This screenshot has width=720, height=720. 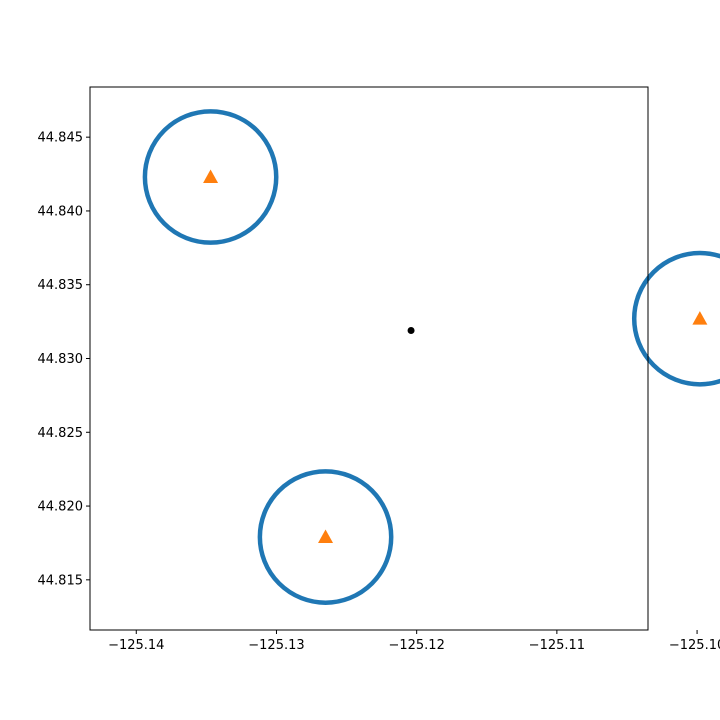 What do you see at coordinates (416, 645) in the screenshot?
I see `x-tick-label: −125.12` at bounding box center [416, 645].